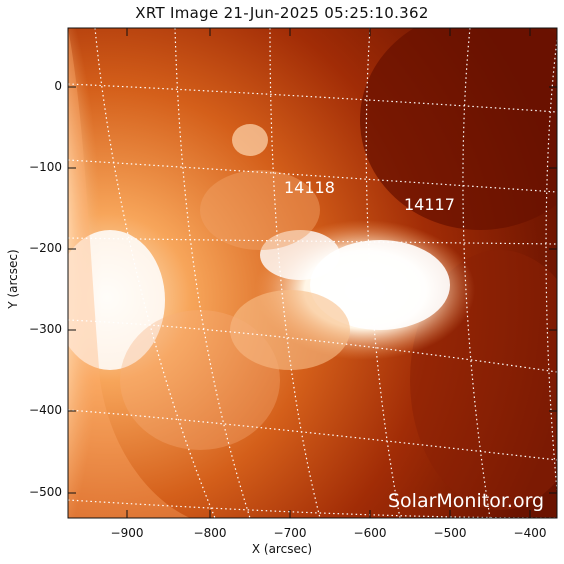 The height and width of the screenshot is (564, 564). Describe the element at coordinates (282, 13) in the screenshot. I see `image-title: XRT Image 21-Jun-2025 05:25:10.362` at that location.